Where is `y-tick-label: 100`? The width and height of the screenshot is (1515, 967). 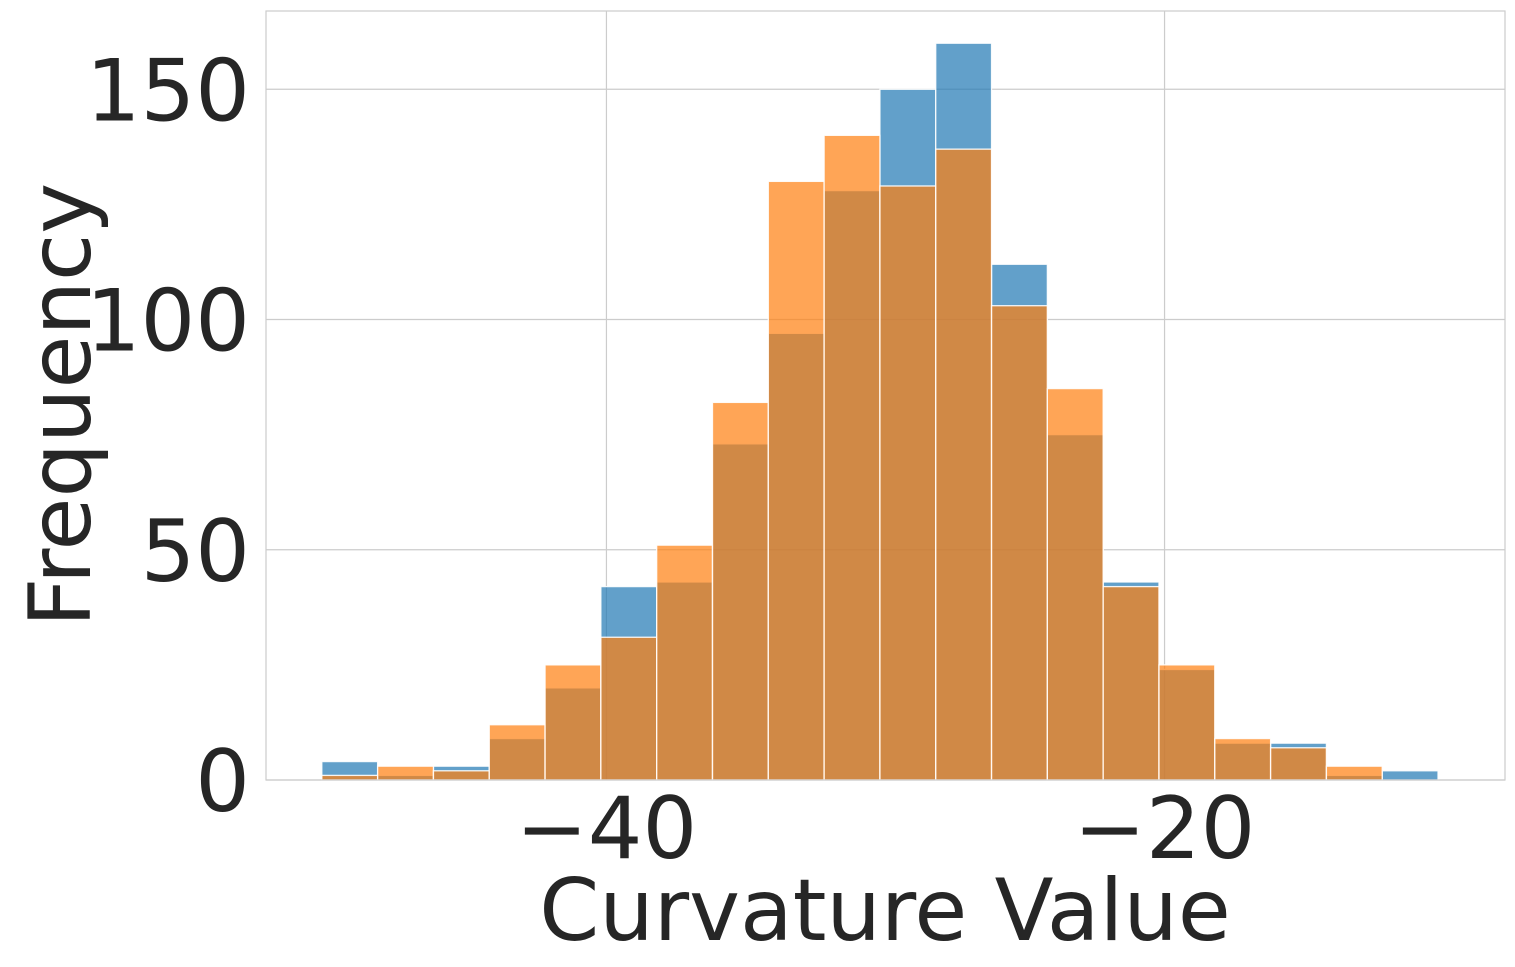
y-tick-label: 100 is located at coordinates (168, 322).